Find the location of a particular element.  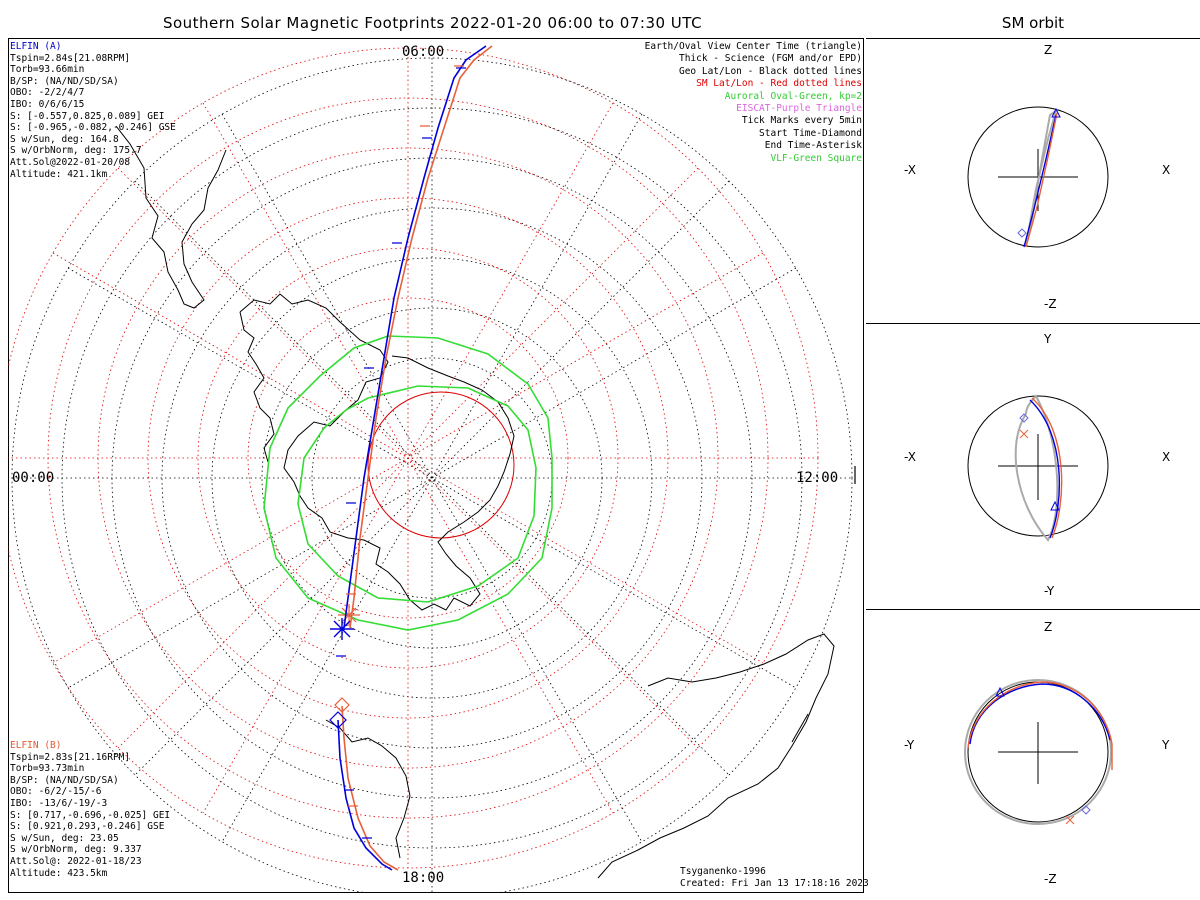

elfin-a-line: S: [-0.557,0.825,0.089] GEI is located at coordinates (87, 116).